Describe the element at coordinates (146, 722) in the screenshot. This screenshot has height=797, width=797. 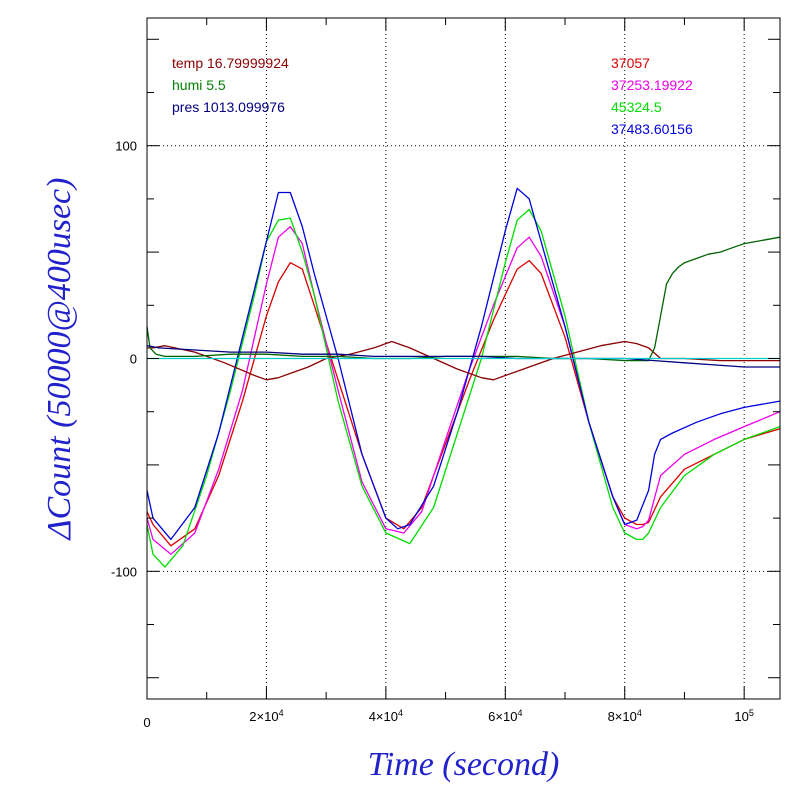
I see `x-origin-label: 0` at that location.